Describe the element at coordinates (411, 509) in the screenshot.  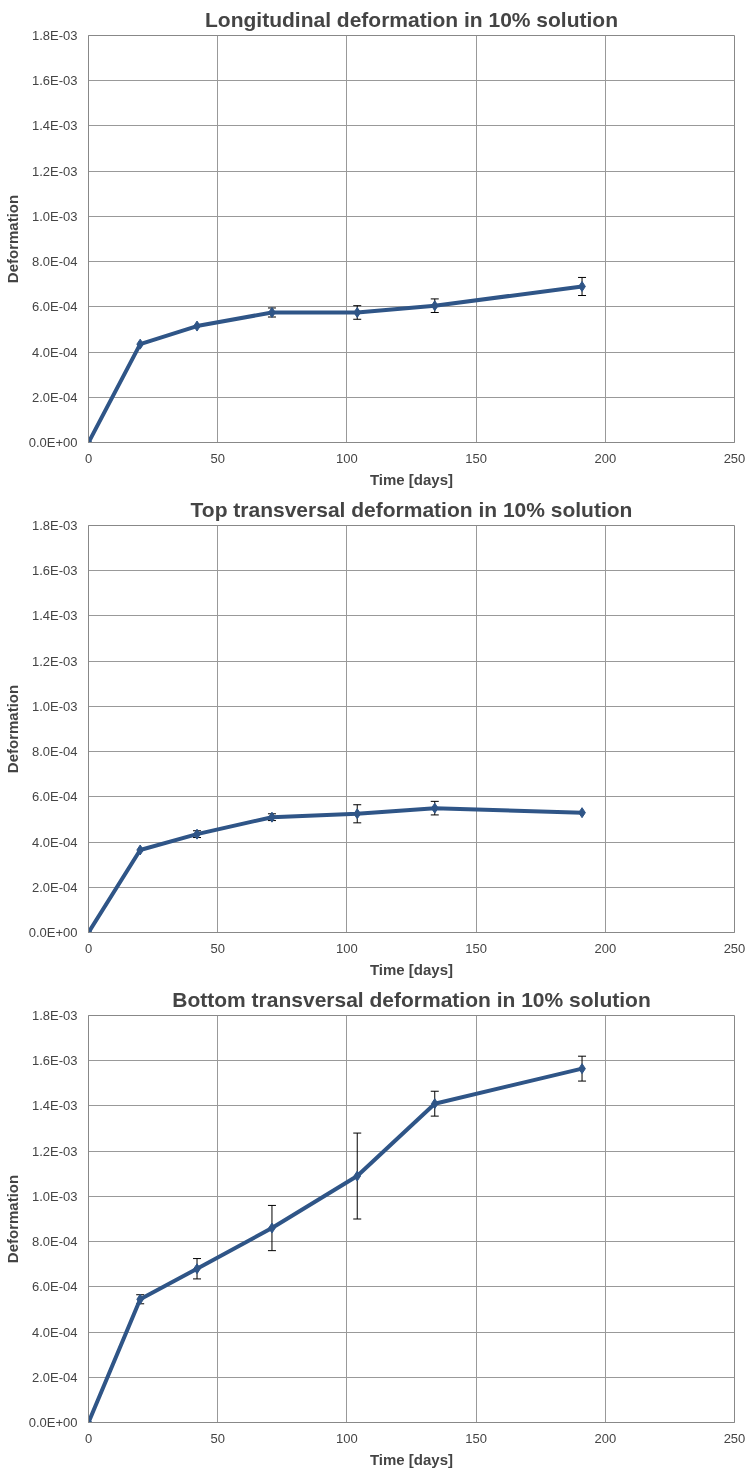
I see `chart-title: Top transversal deformation in 10% solution` at that location.